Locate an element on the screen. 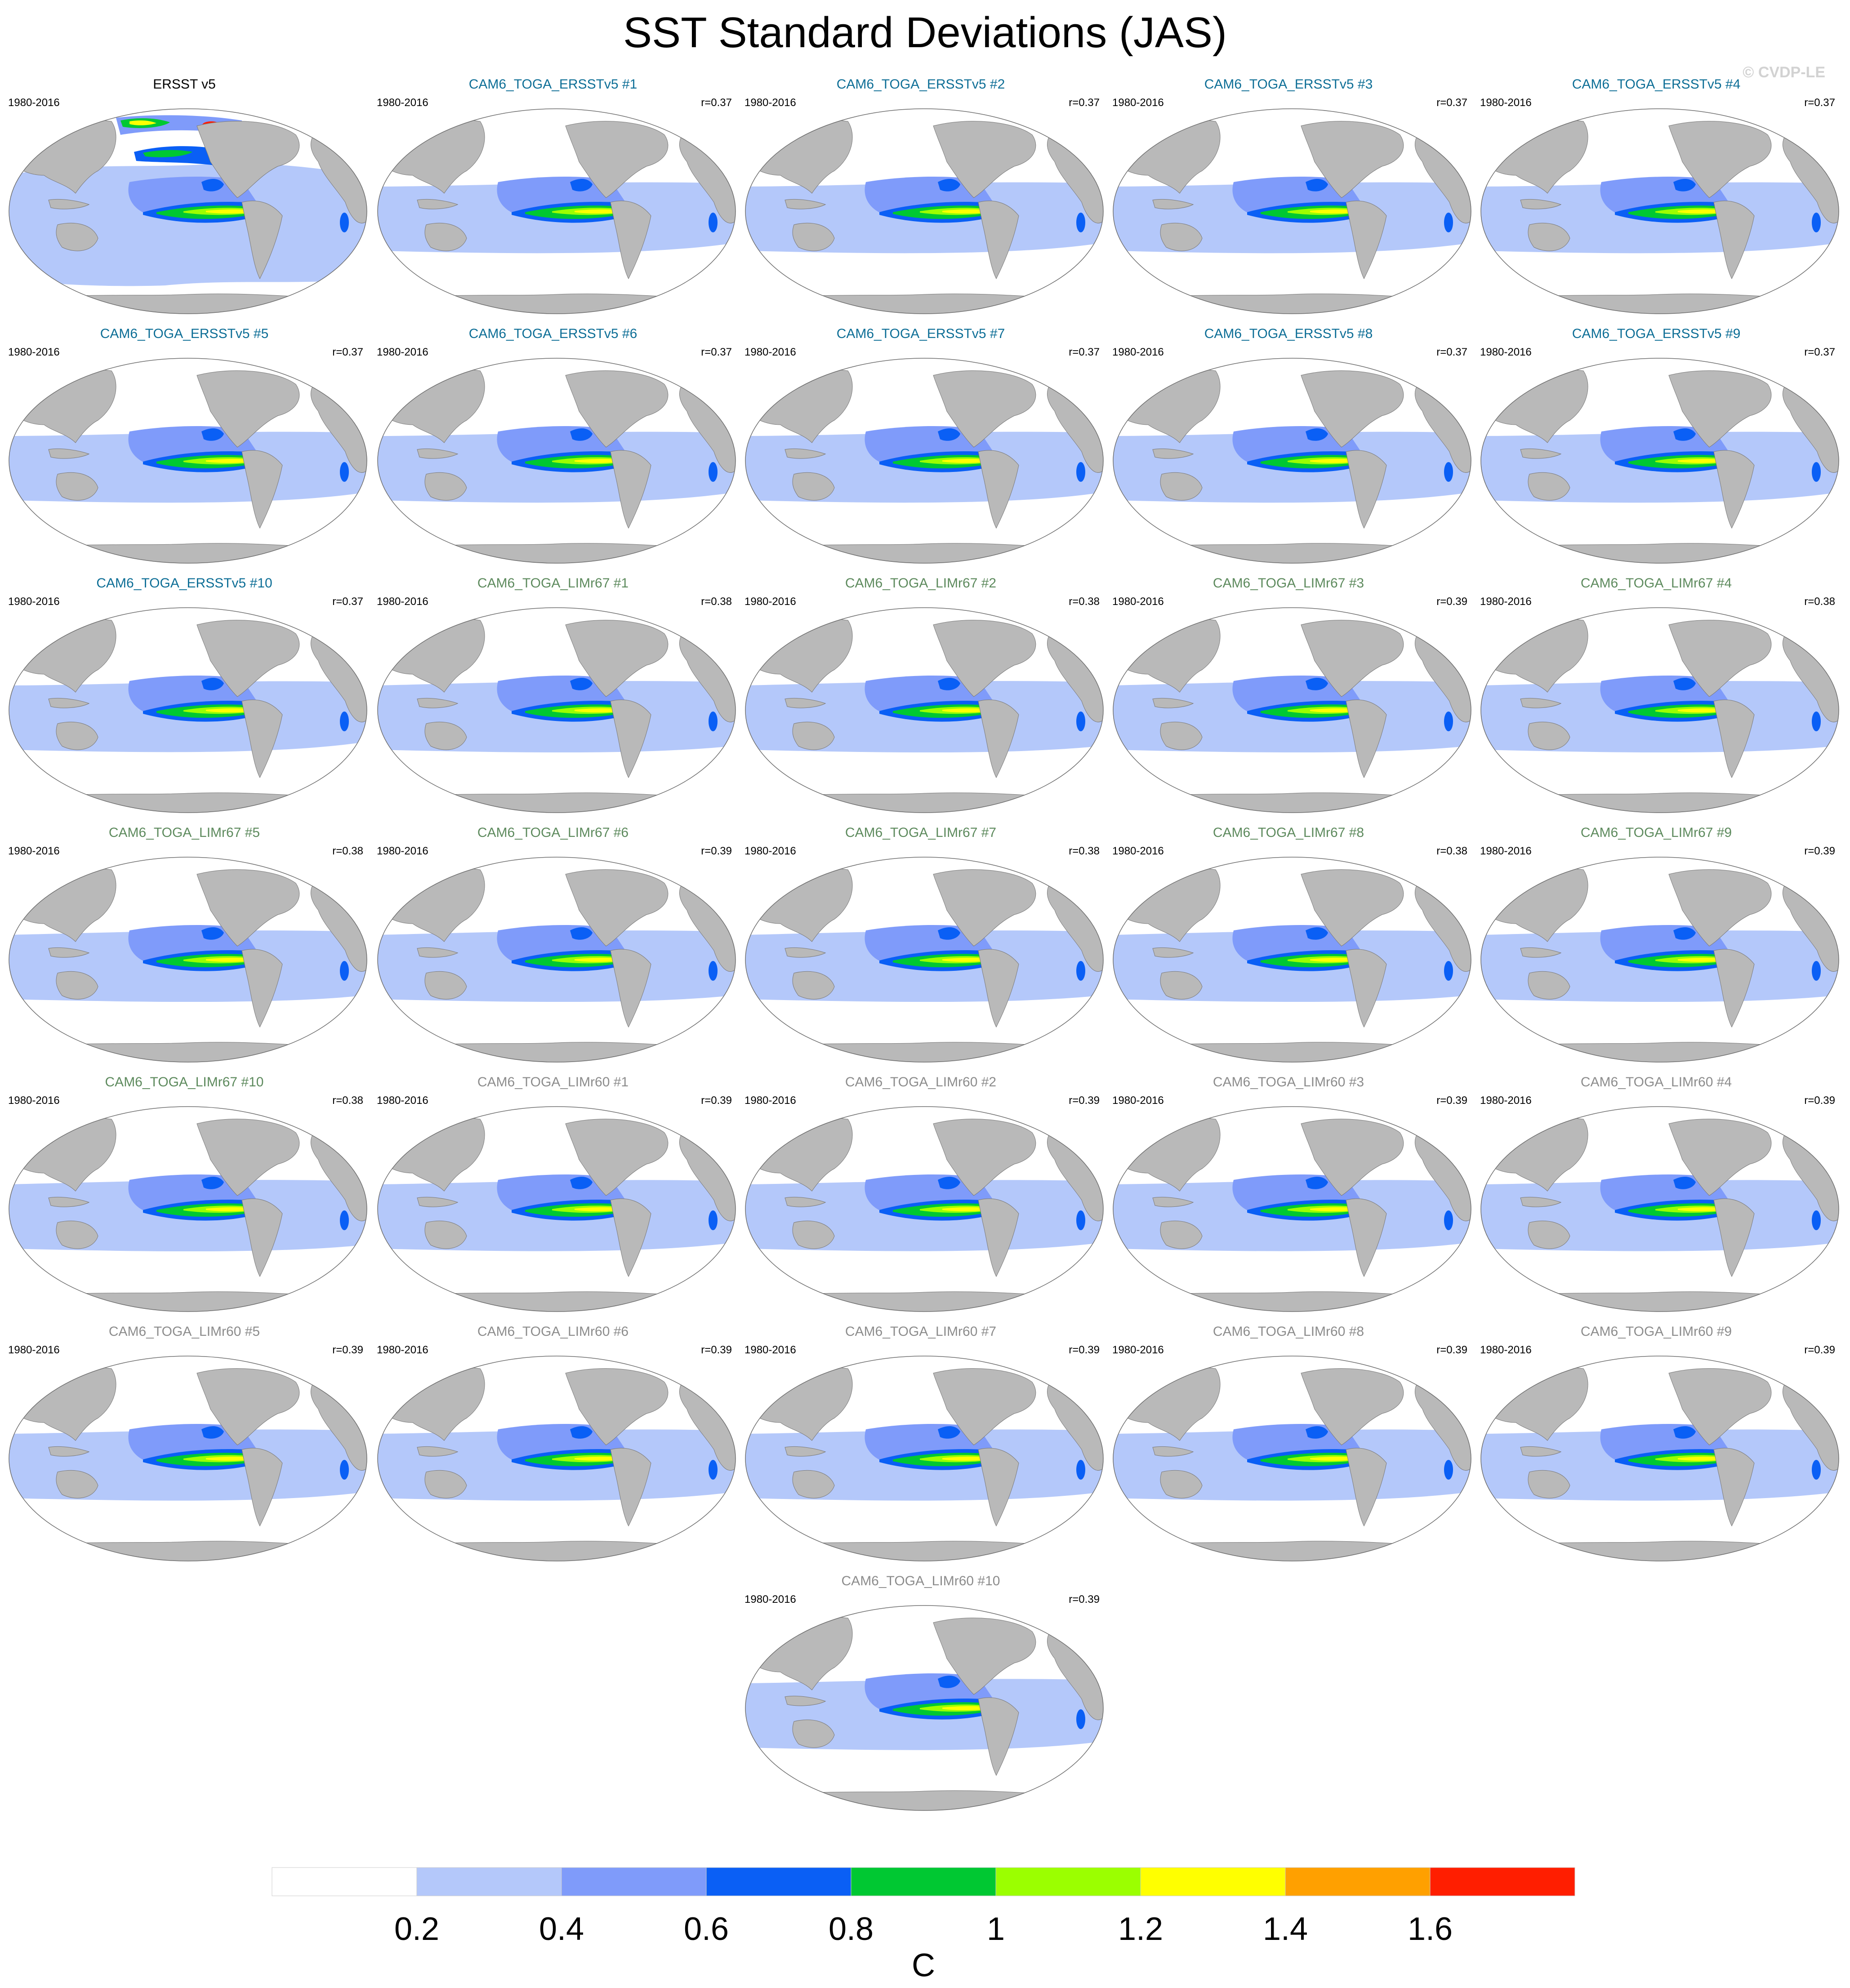  panel-title: CAM6_TOGA_LIMr60 #5 is located at coordinates (184, 1331).